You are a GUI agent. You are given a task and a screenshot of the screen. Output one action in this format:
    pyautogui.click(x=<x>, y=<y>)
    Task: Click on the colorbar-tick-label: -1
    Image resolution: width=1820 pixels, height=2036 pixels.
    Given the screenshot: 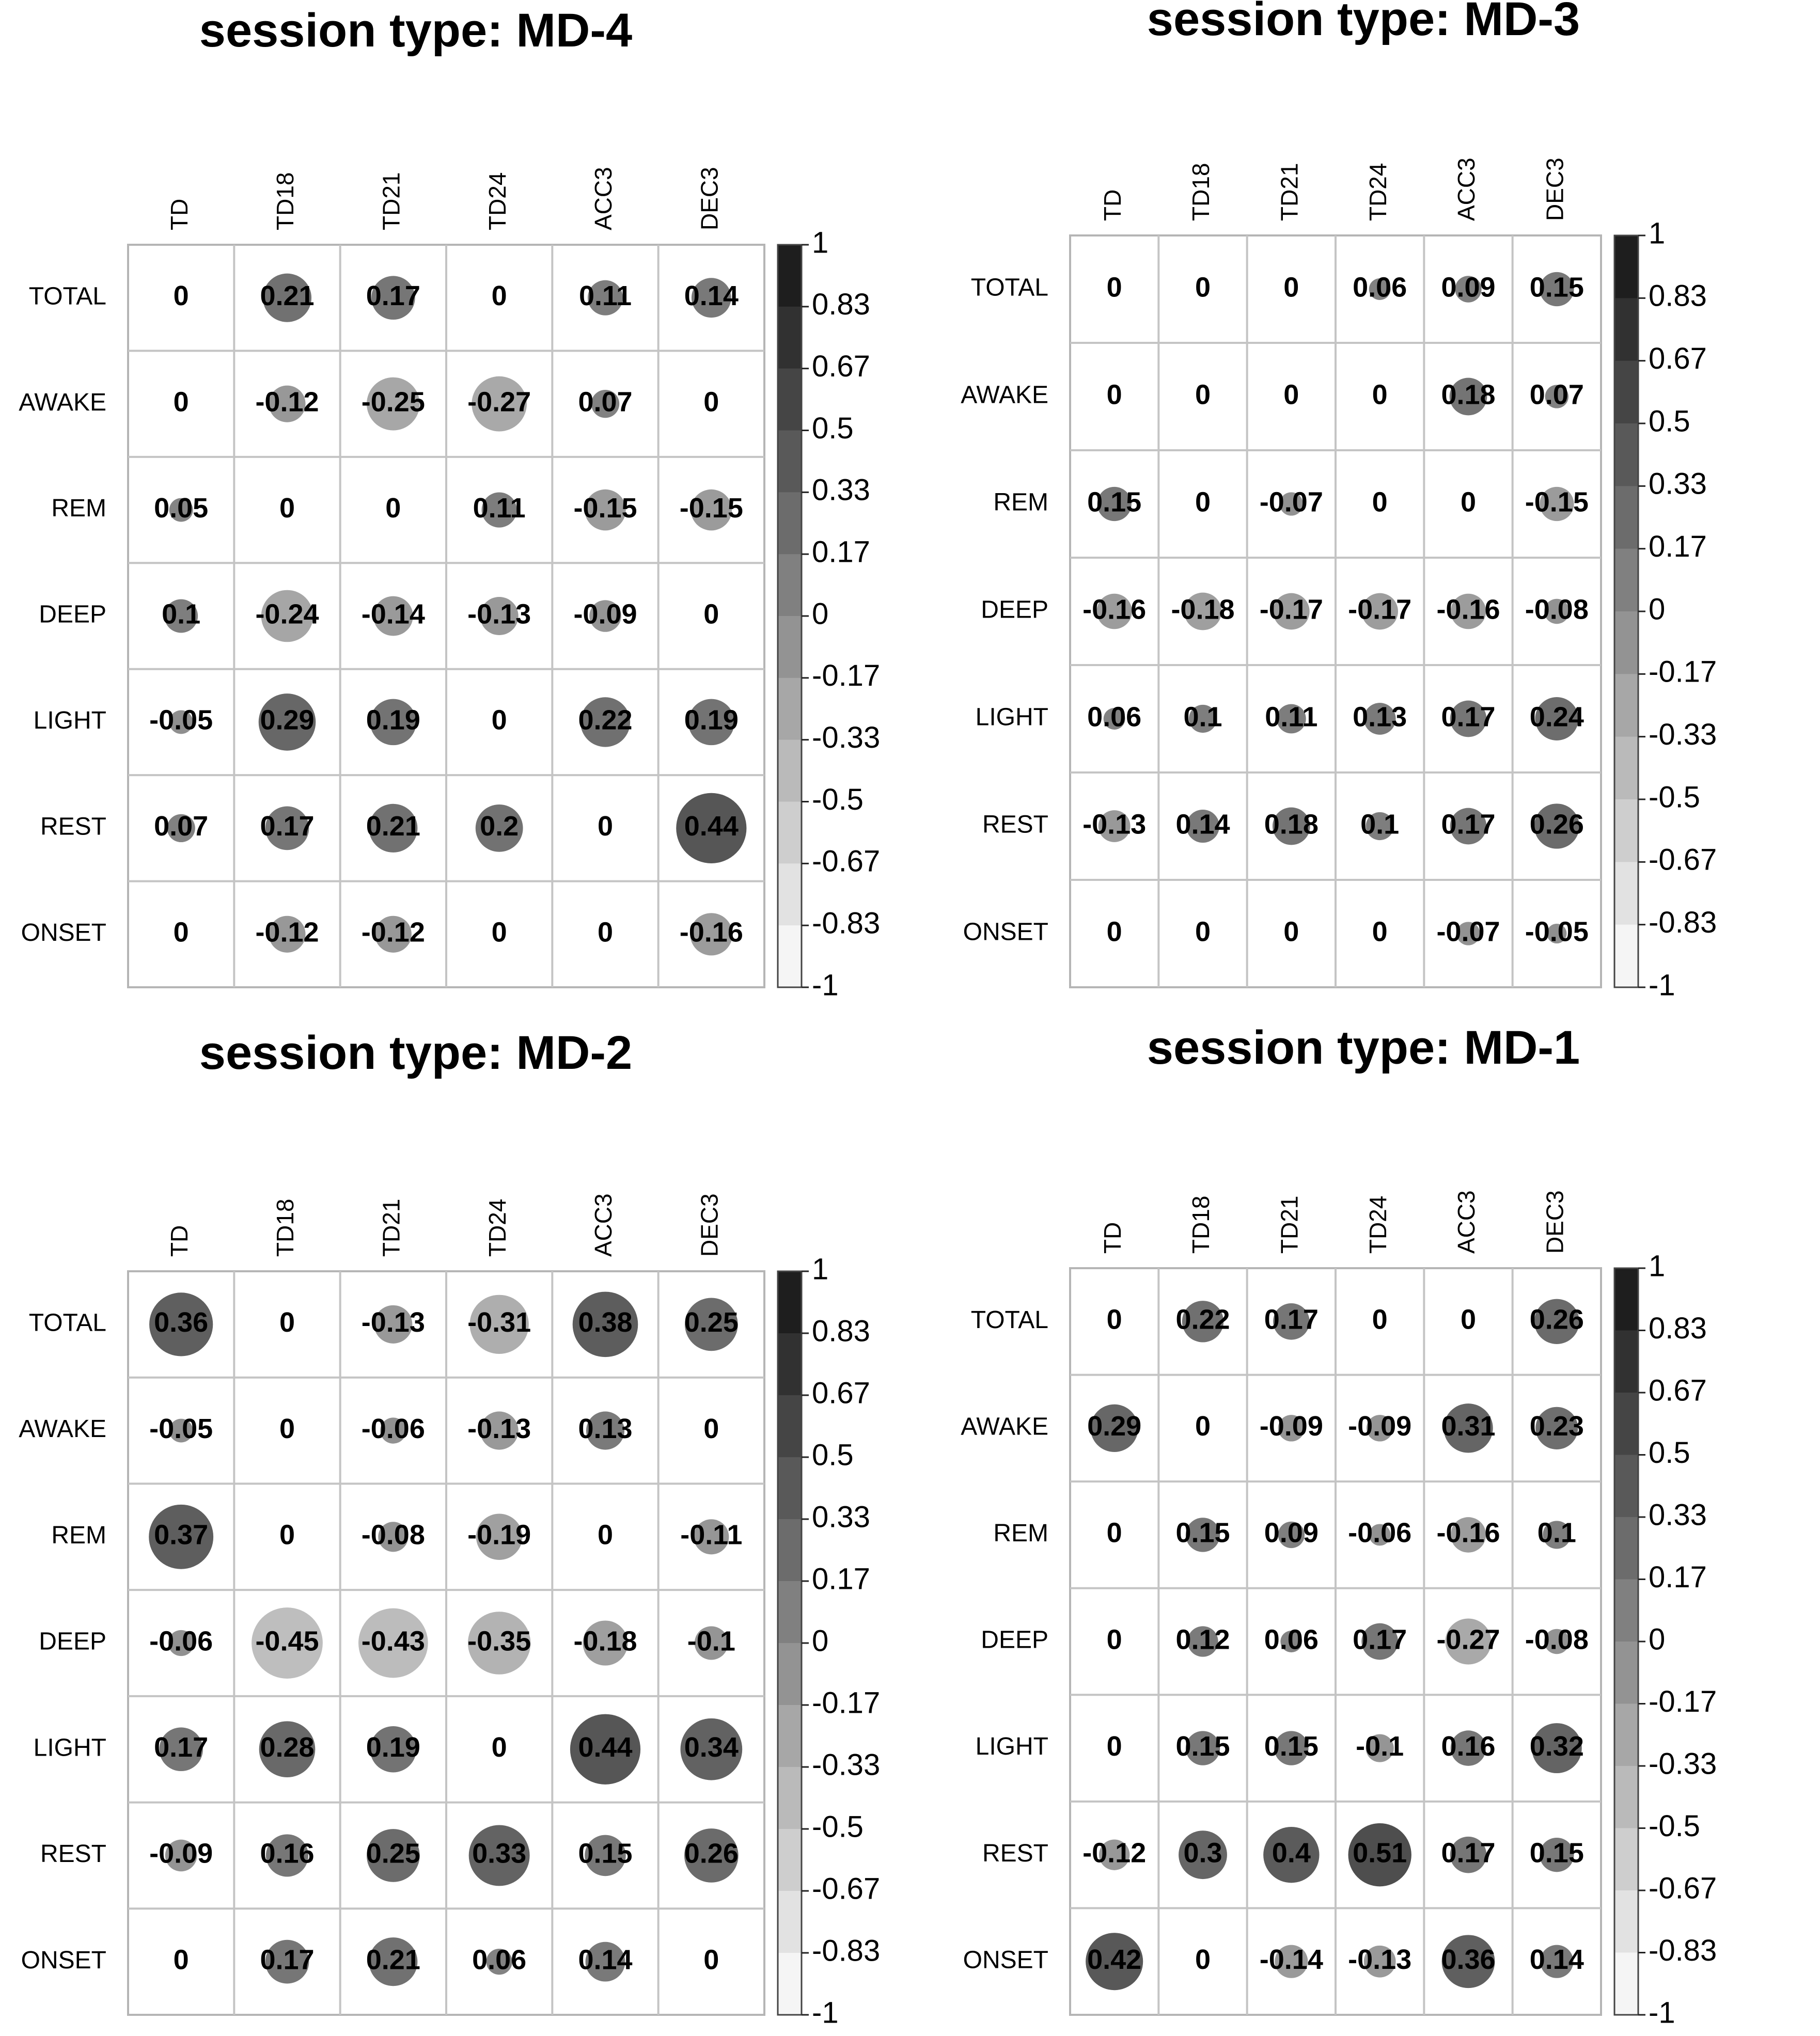 What is the action you would take?
    pyautogui.click(x=1662, y=2012)
    